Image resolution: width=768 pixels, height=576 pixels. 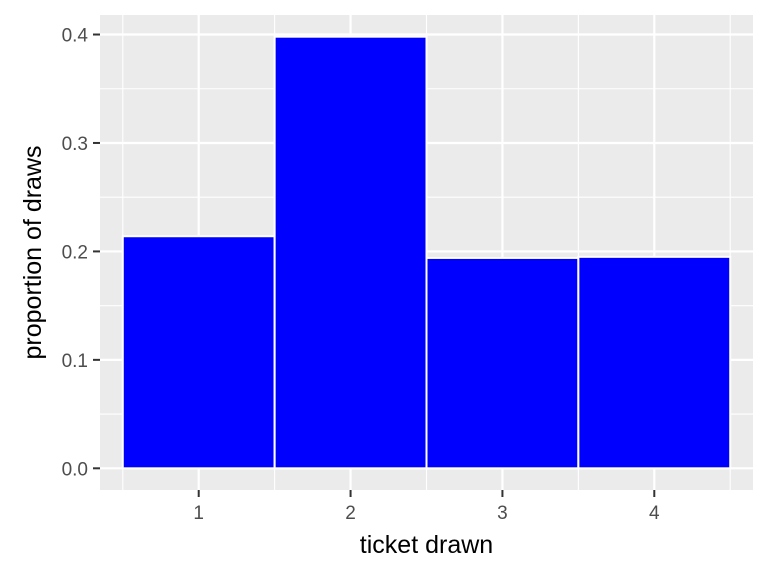 I want to click on x-tick-label: 3, so click(x=502, y=513).